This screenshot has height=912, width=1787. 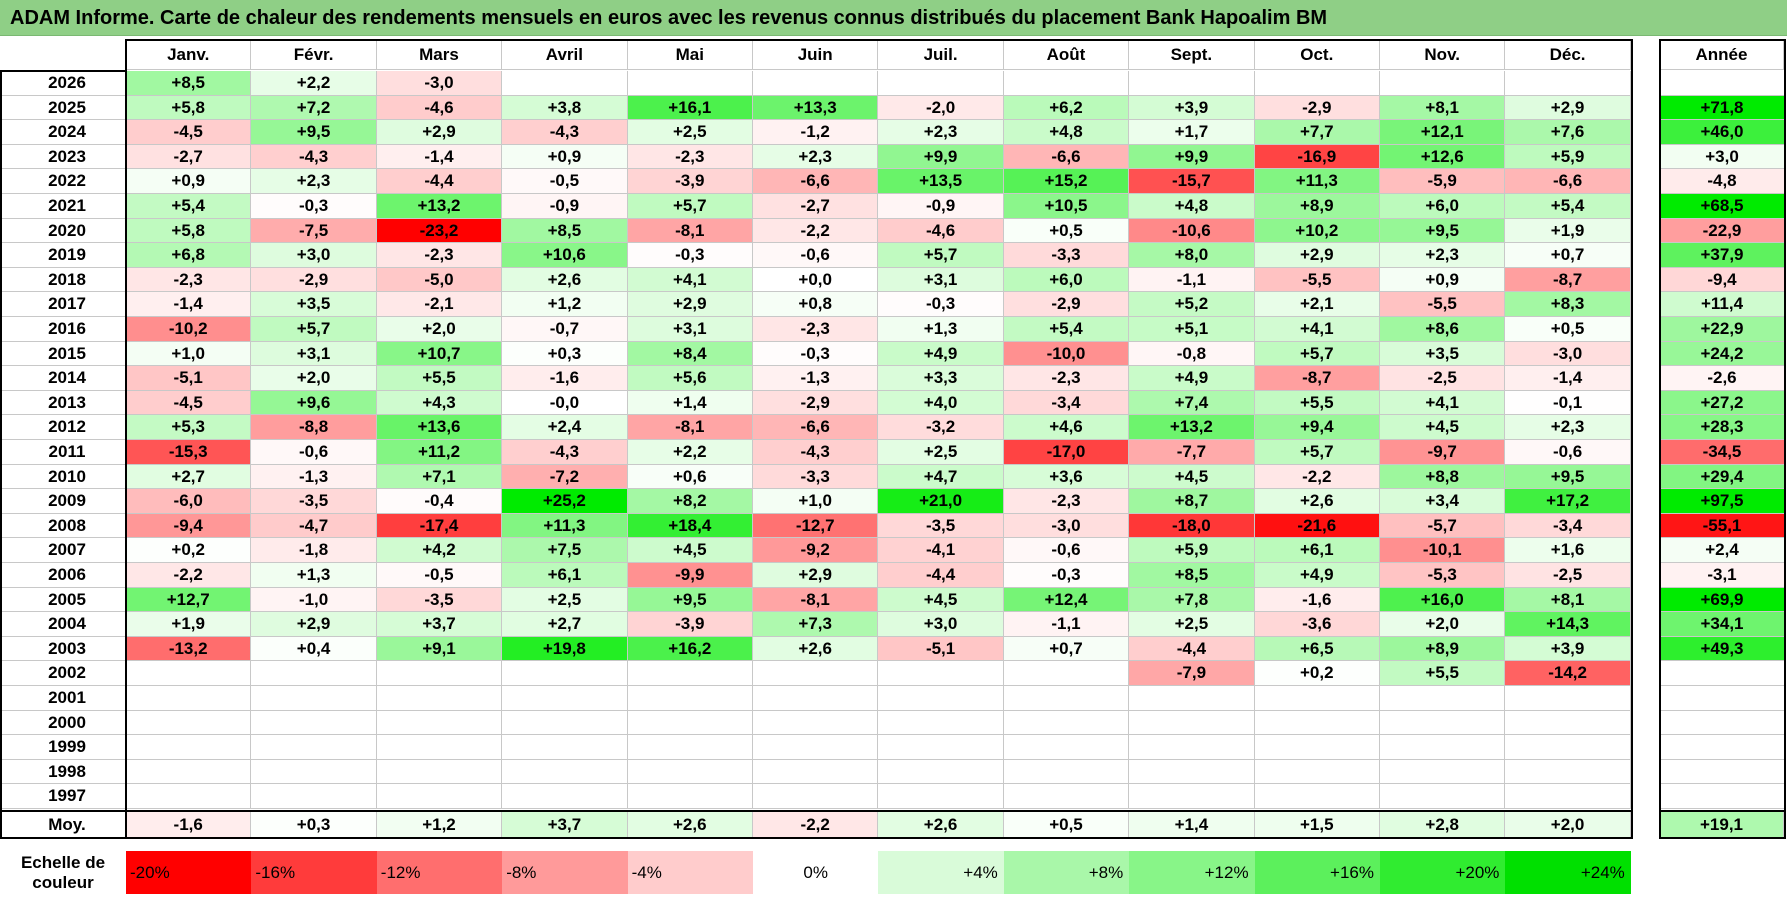 I want to click on year-label: 2012, so click(x=63, y=427).